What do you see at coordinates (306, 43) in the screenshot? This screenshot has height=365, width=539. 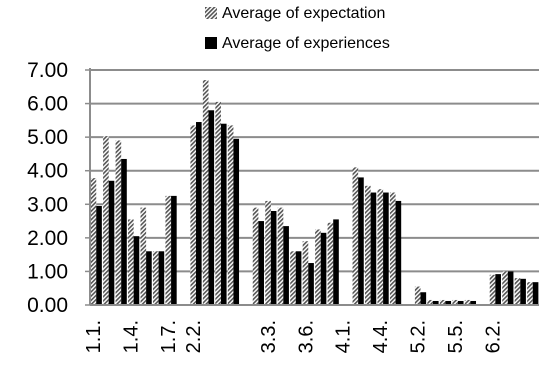 I see `legend-label: Average of experiences` at bounding box center [306, 43].